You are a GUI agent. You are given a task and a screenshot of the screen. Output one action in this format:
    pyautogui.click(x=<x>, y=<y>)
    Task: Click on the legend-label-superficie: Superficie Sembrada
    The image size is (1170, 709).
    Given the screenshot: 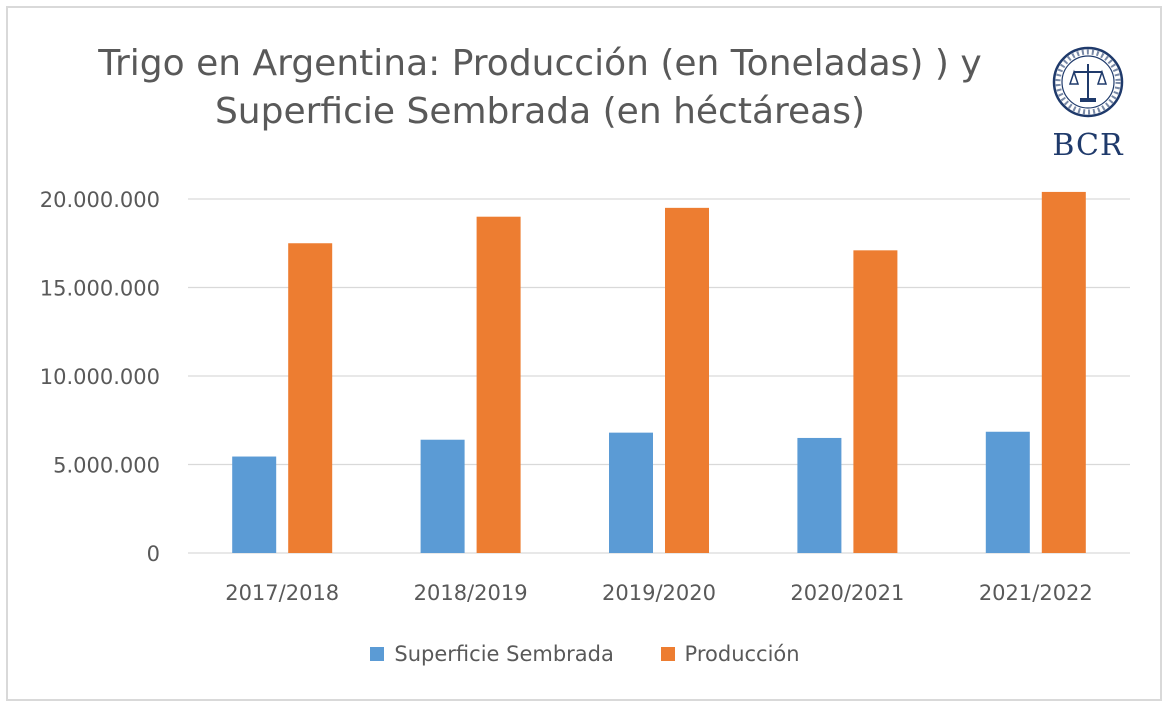 What is the action you would take?
    pyautogui.click(x=504, y=654)
    